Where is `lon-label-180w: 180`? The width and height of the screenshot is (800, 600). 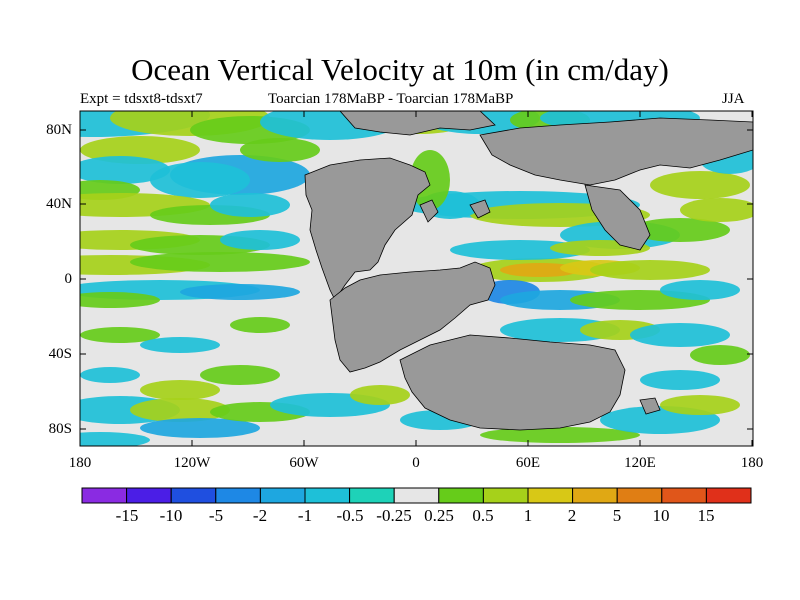
lon-label-180w: 180 is located at coordinates (80, 463).